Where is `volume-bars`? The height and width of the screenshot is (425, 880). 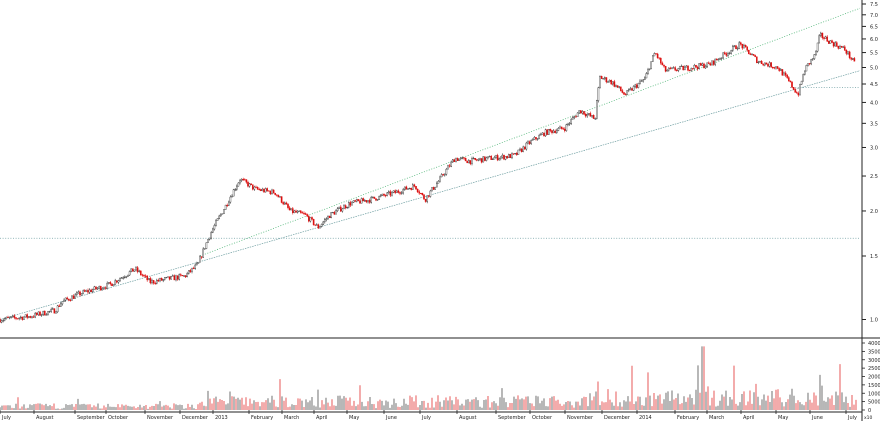
volume-bars is located at coordinates (428, 378).